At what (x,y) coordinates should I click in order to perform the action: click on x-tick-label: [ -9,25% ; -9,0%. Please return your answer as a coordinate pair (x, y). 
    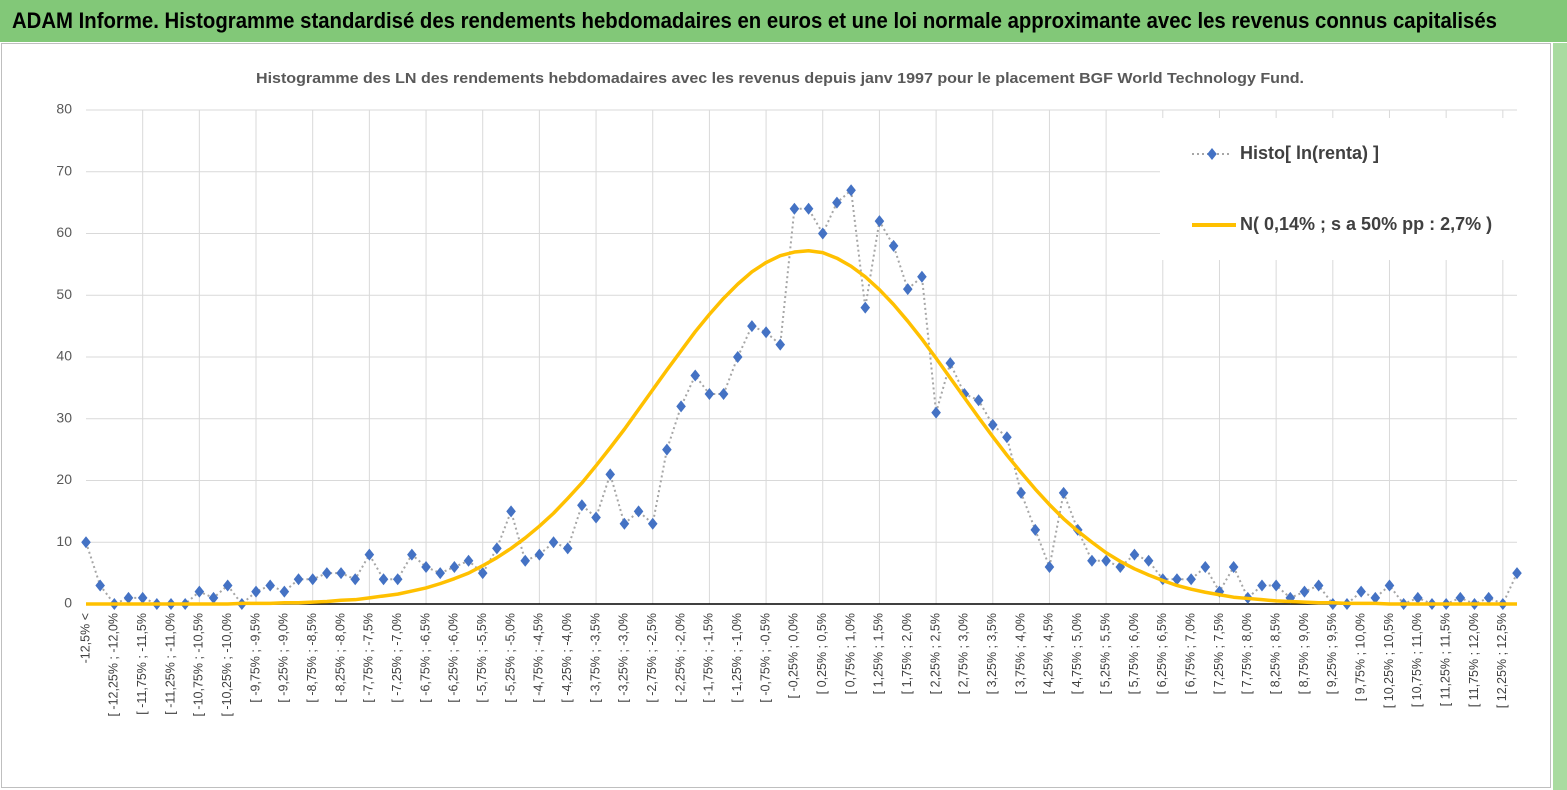
    Looking at the image, I should click on (284, 658).